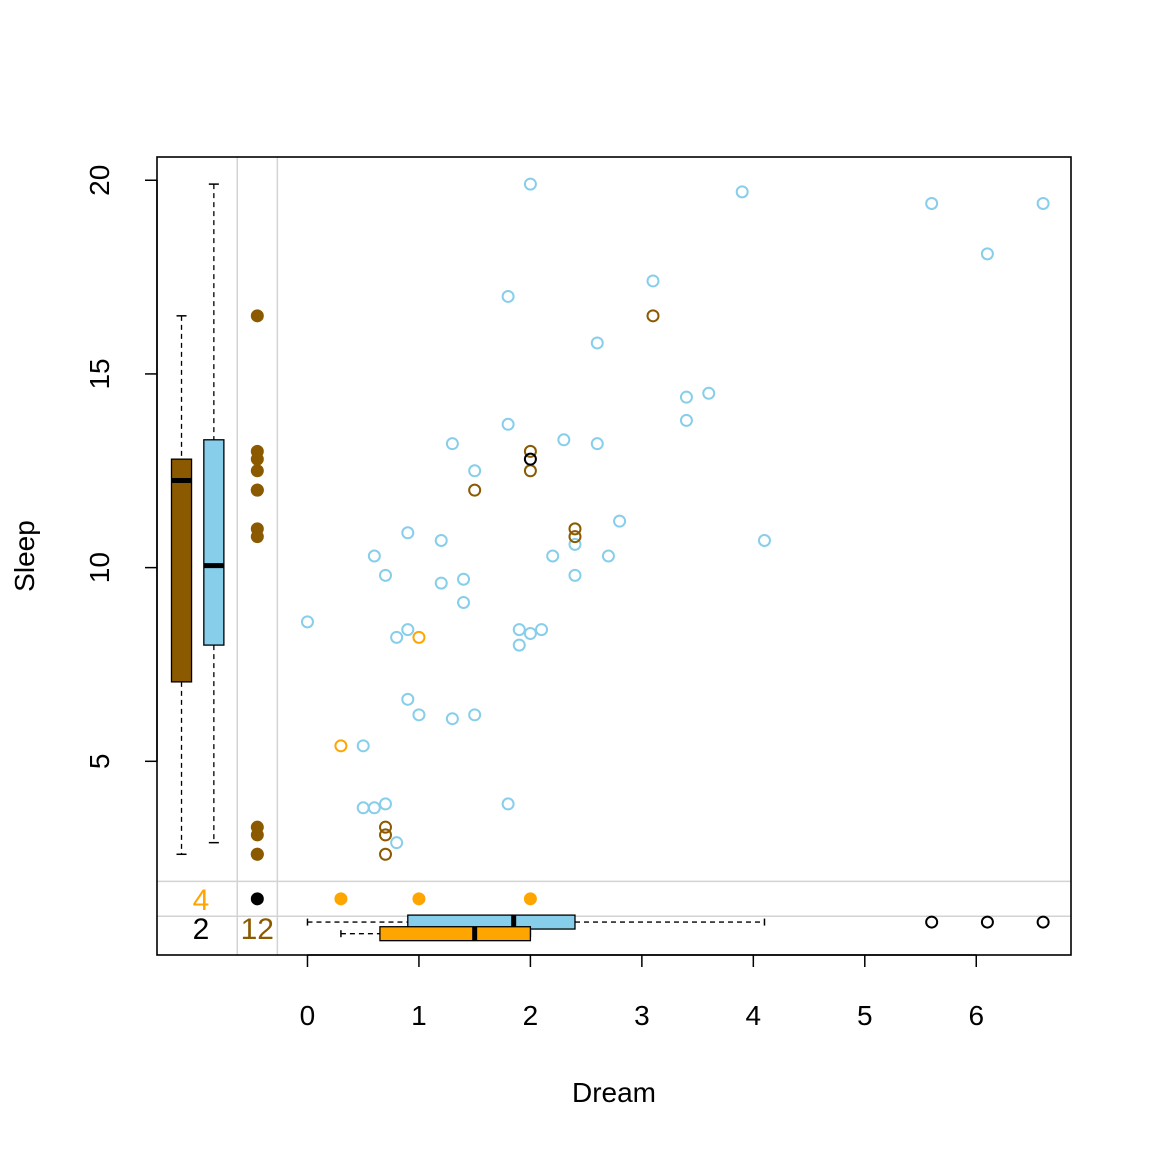  Describe the element at coordinates (865, 1015) in the screenshot. I see `x-tick-label: 5` at that location.